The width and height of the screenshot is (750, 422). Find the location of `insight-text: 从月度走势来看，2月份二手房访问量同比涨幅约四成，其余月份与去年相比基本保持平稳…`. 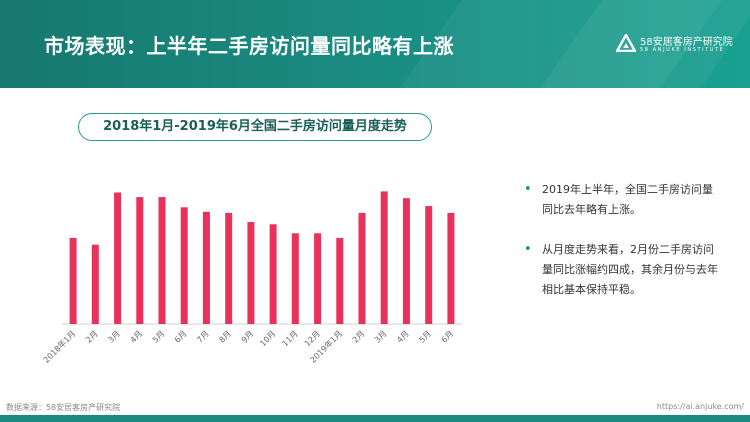

insight-text: 从月度走势来看，2月份二手房访问量同比涨幅约四成，其余月份与去年相比基本保持平稳… is located at coordinates (630, 269).